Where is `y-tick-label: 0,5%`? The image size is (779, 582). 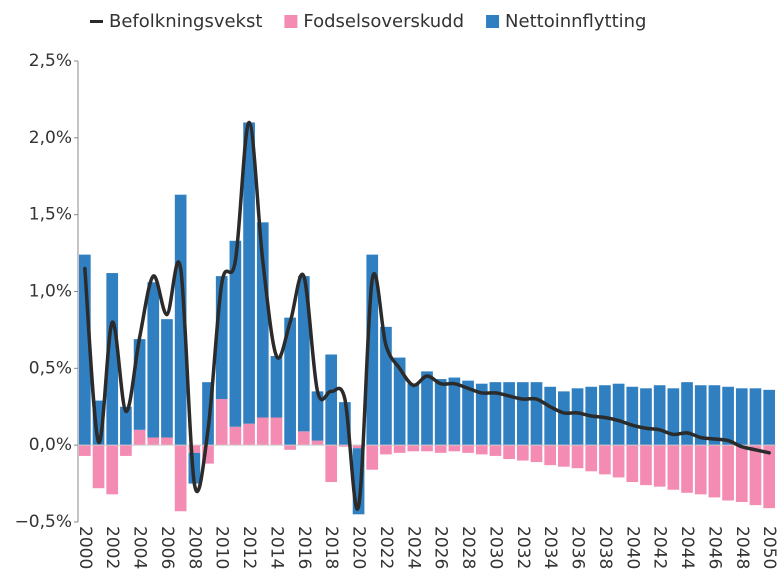
y-tick-label: 0,5% is located at coordinates (50, 368).